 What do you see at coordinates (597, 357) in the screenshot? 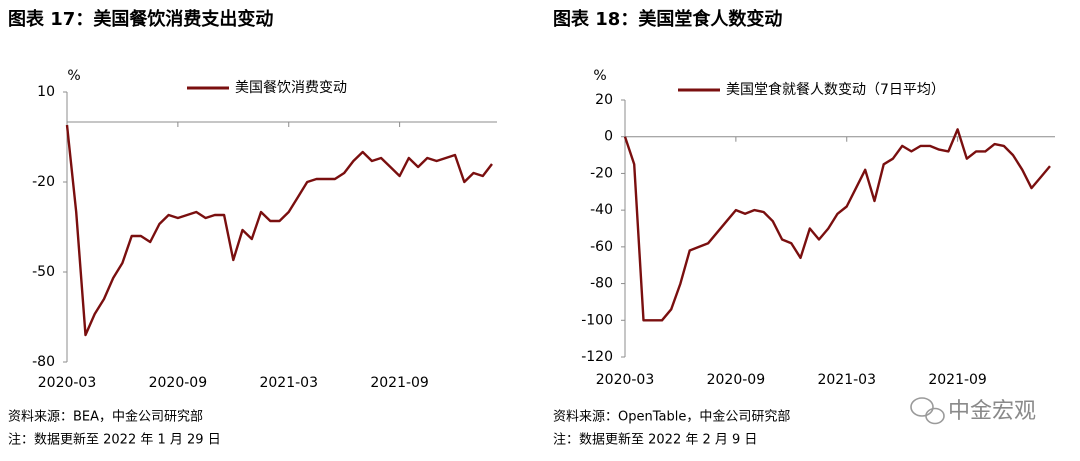
I see `y-tick-label: -120` at bounding box center [597, 357].